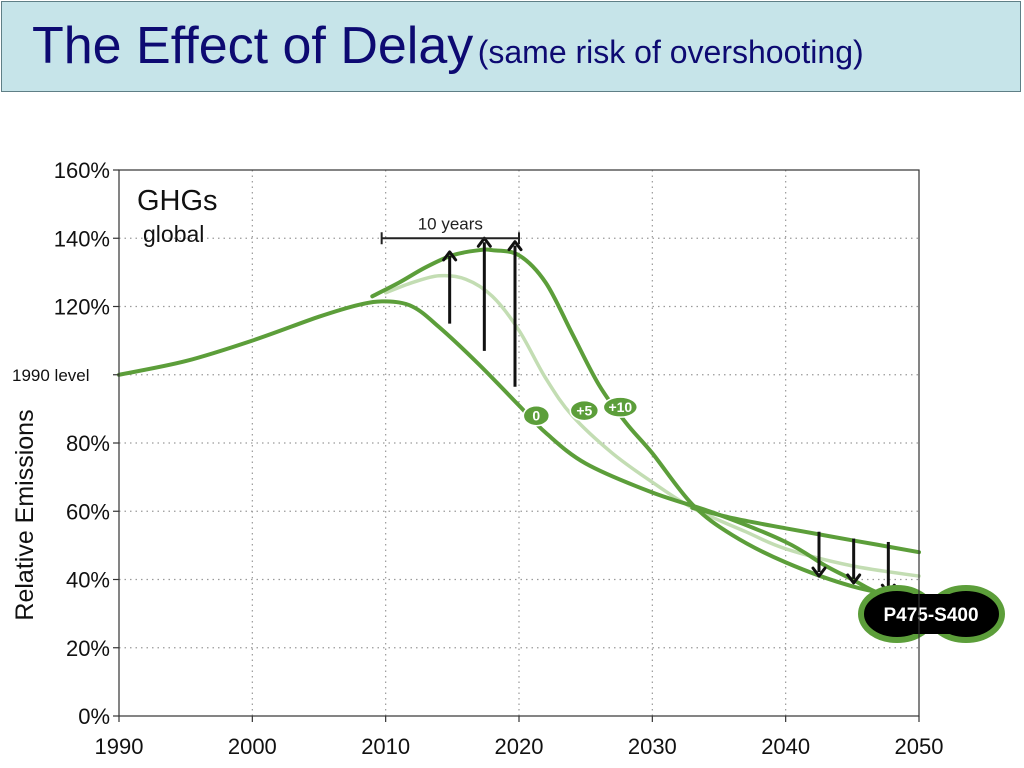  What do you see at coordinates (652, 746) in the screenshot?
I see `x-tick-label: 2030` at bounding box center [652, 746].